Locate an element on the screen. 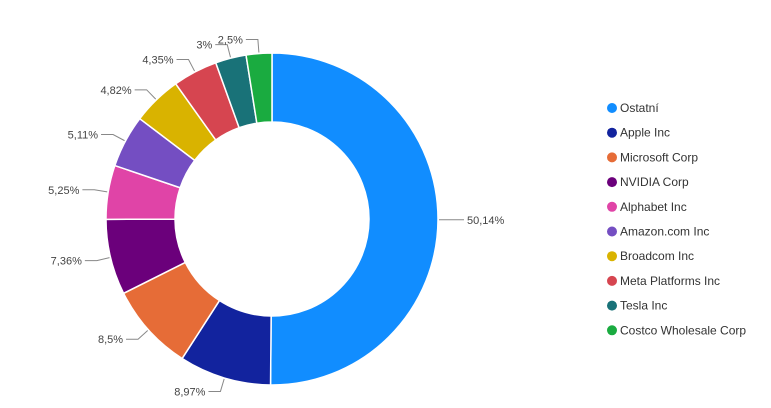 The height and width of the screenshot is (408, 771). legend-marker-nvidia-corp is located at coordinates (612, 182).